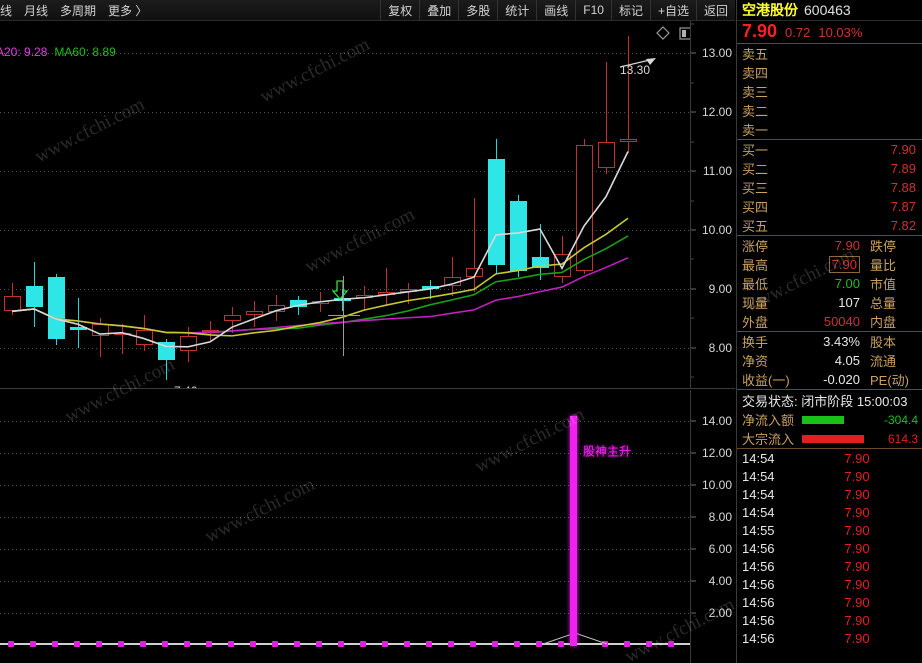 The width and height of the screenshot is (922, 663). I want to click on bid-price: 7.89, so click(903, 168).